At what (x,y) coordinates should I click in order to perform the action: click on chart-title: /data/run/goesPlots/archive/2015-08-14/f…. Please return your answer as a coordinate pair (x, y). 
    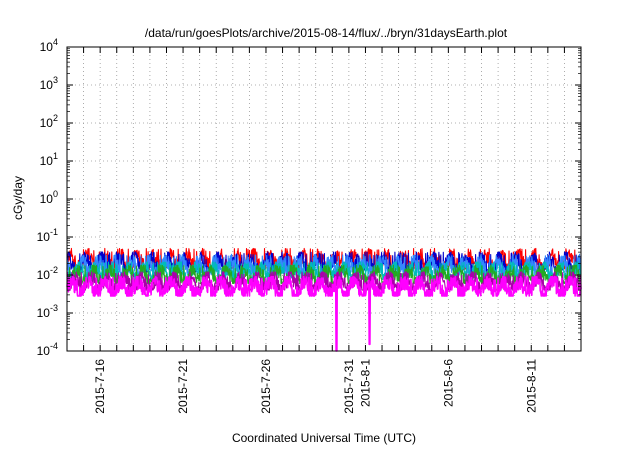
    Looking at the image, I should click on (326, 33).